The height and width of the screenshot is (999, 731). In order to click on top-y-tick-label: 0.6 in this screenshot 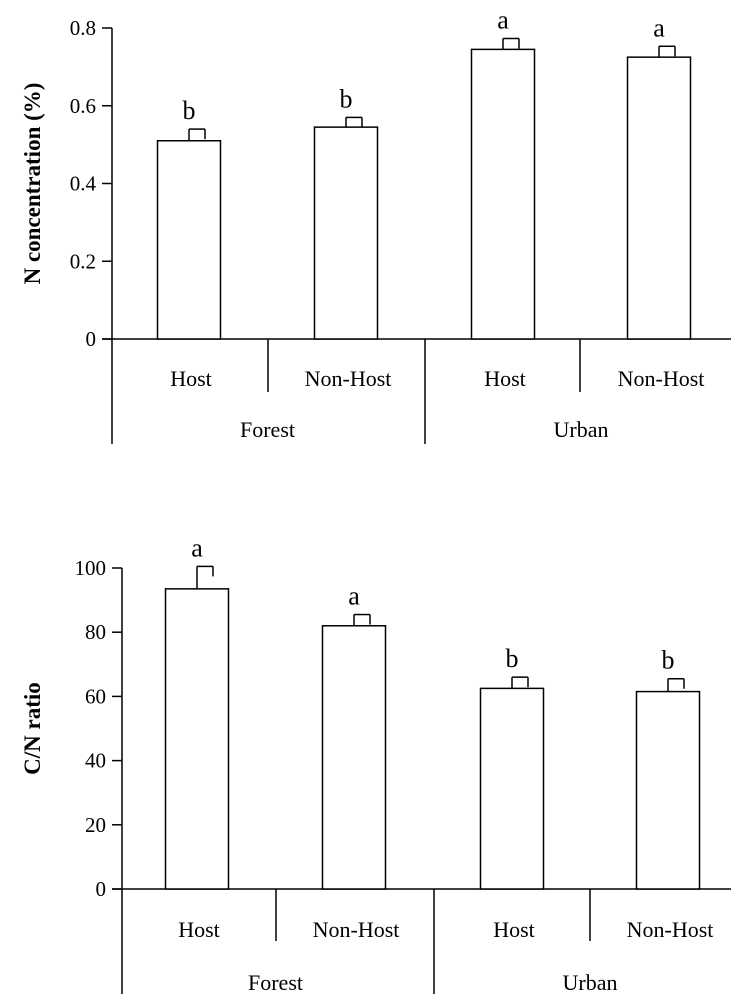, I will do `click(83, 106)`.